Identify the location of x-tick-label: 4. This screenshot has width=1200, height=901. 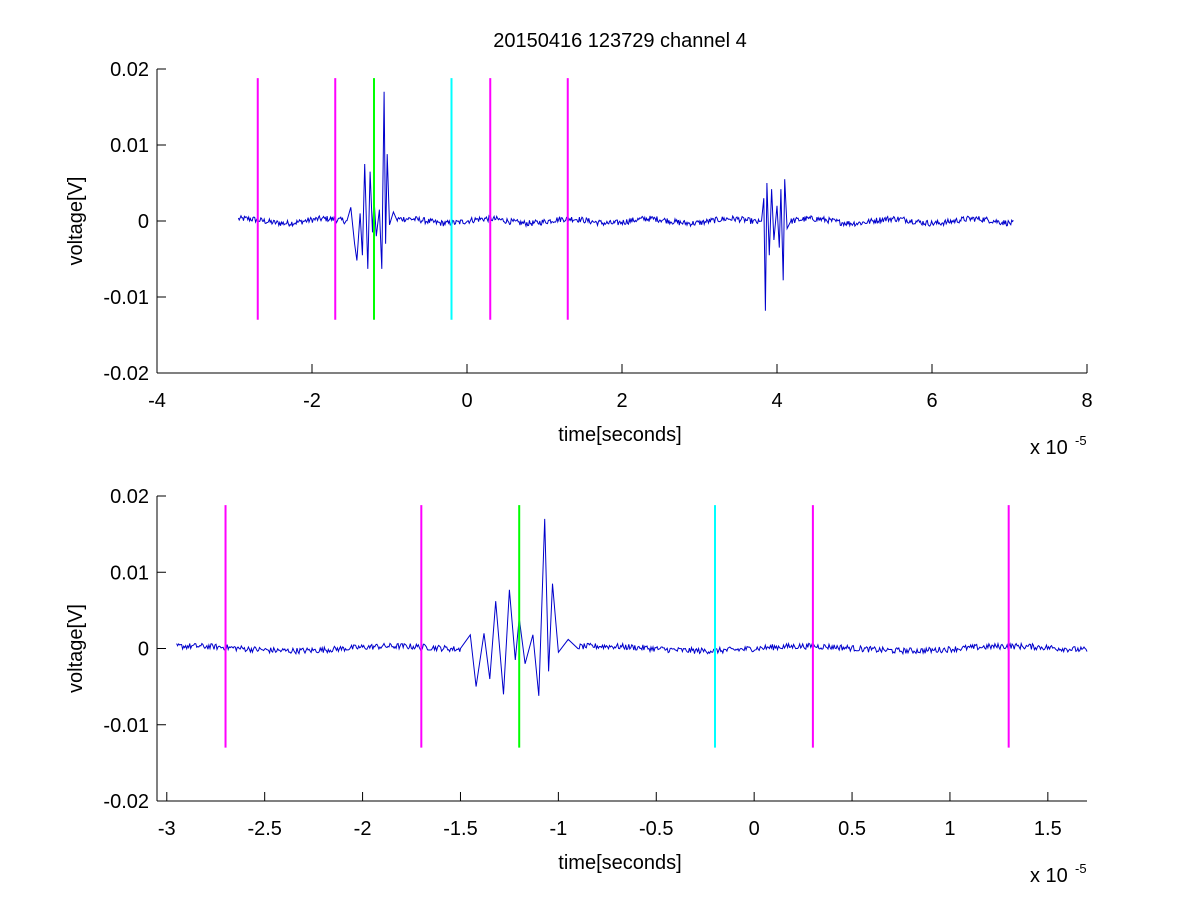
(776, 401).